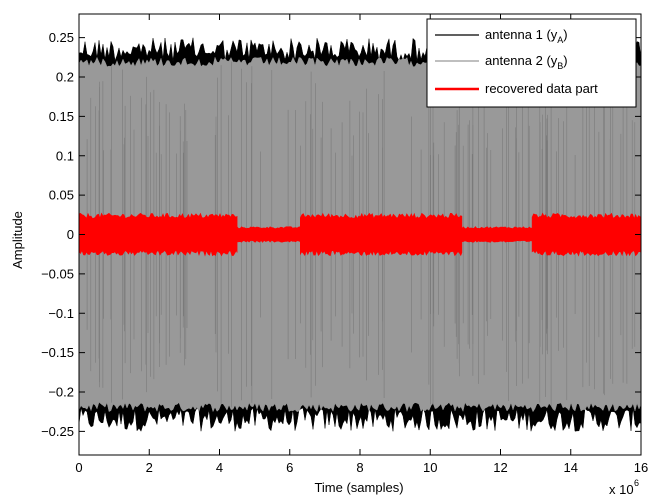  What do you see at coordinates (621, 488) in the screenshot?
I see `x-exponent-label: x 10` at bounding box center [621, 488].